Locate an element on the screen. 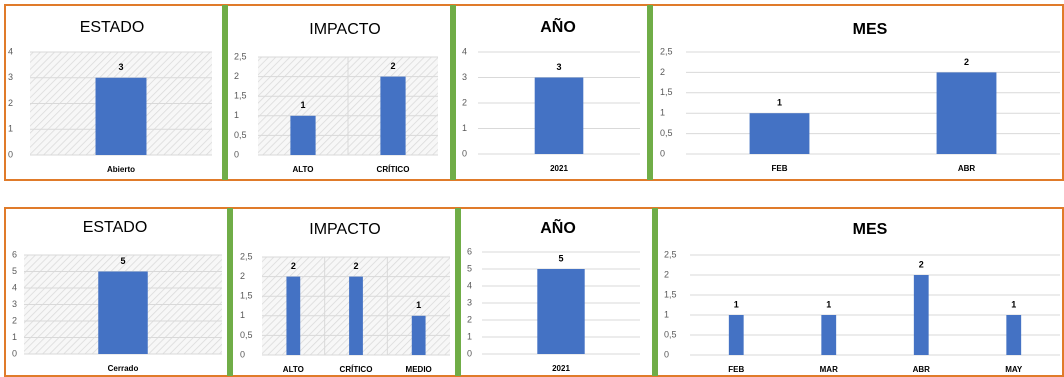 This screenshot has height=377, width=1064. x-tick-label: MEDIO is located at coordinates (419, 369).